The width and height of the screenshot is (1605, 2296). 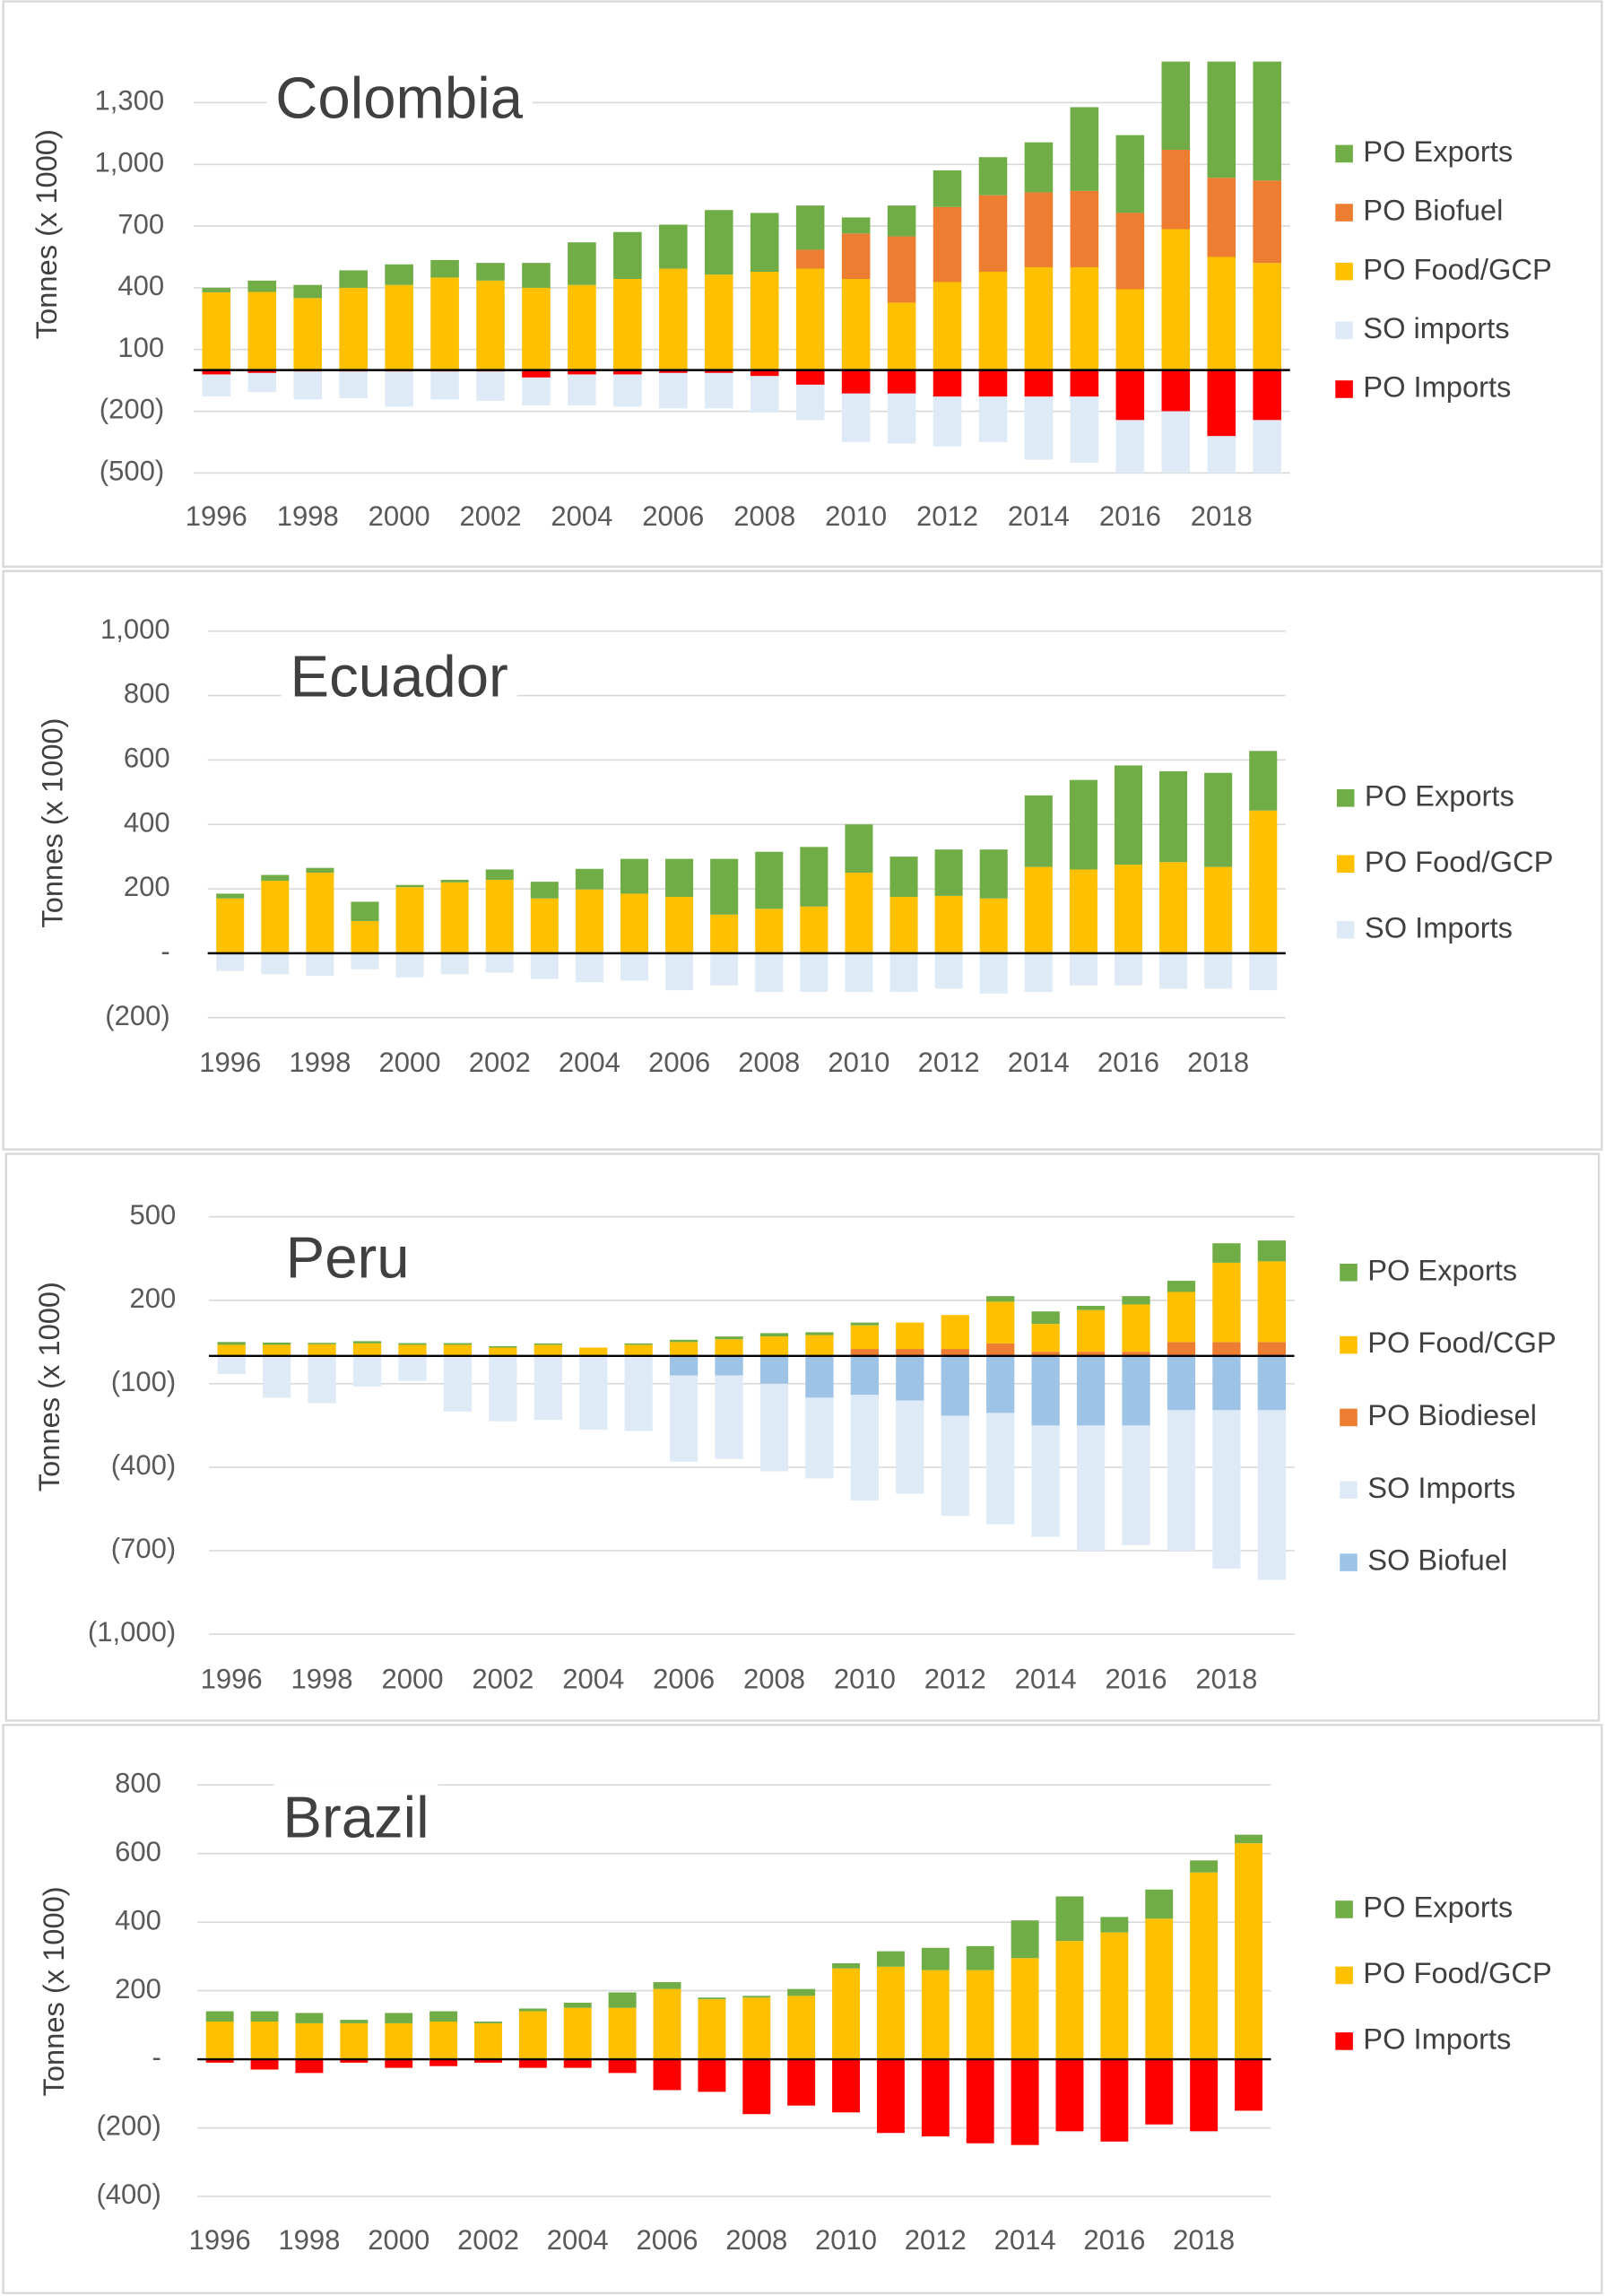 I want to click on legend-label: PO Imports, so click(x=1437, y=387).